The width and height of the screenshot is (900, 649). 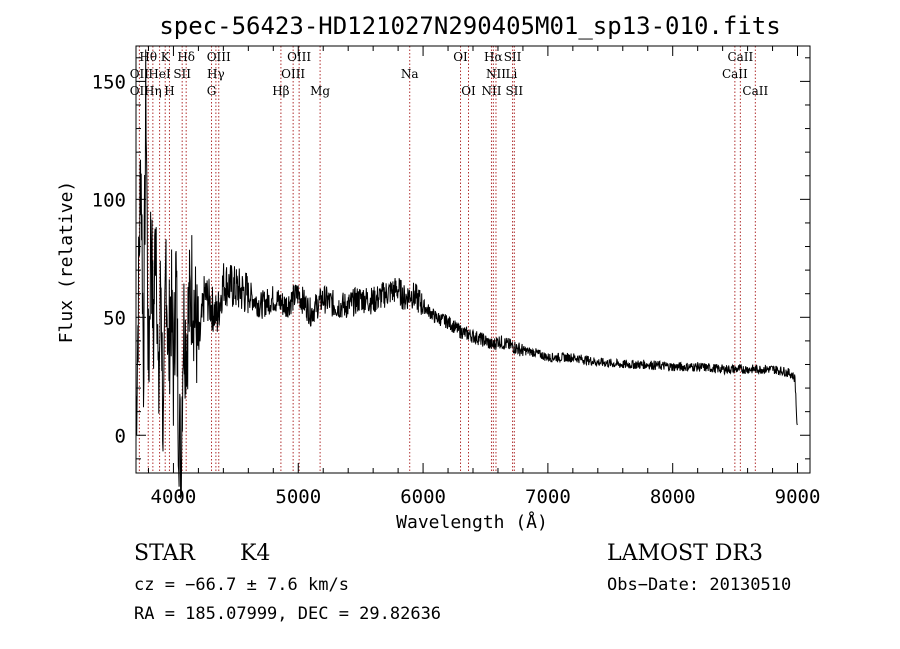 What do you see at coordinates (66, 262) in the screenshot?
I see `y-axis-label: Flux (relative)` at bounding box center [66, 262].